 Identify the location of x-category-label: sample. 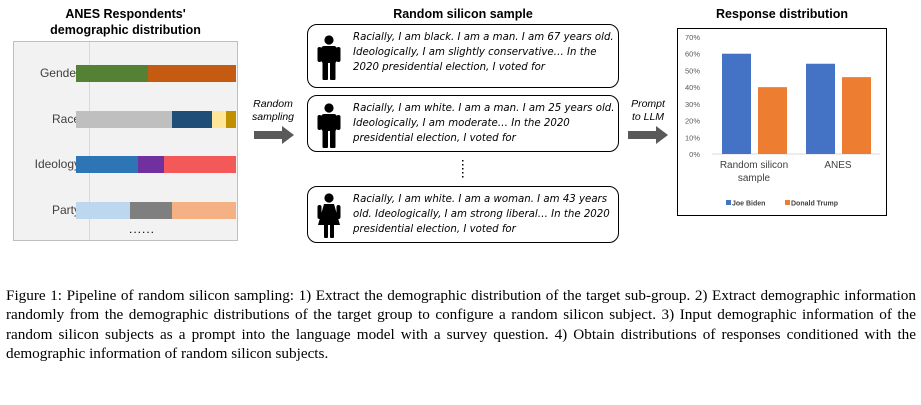
(754, 178).